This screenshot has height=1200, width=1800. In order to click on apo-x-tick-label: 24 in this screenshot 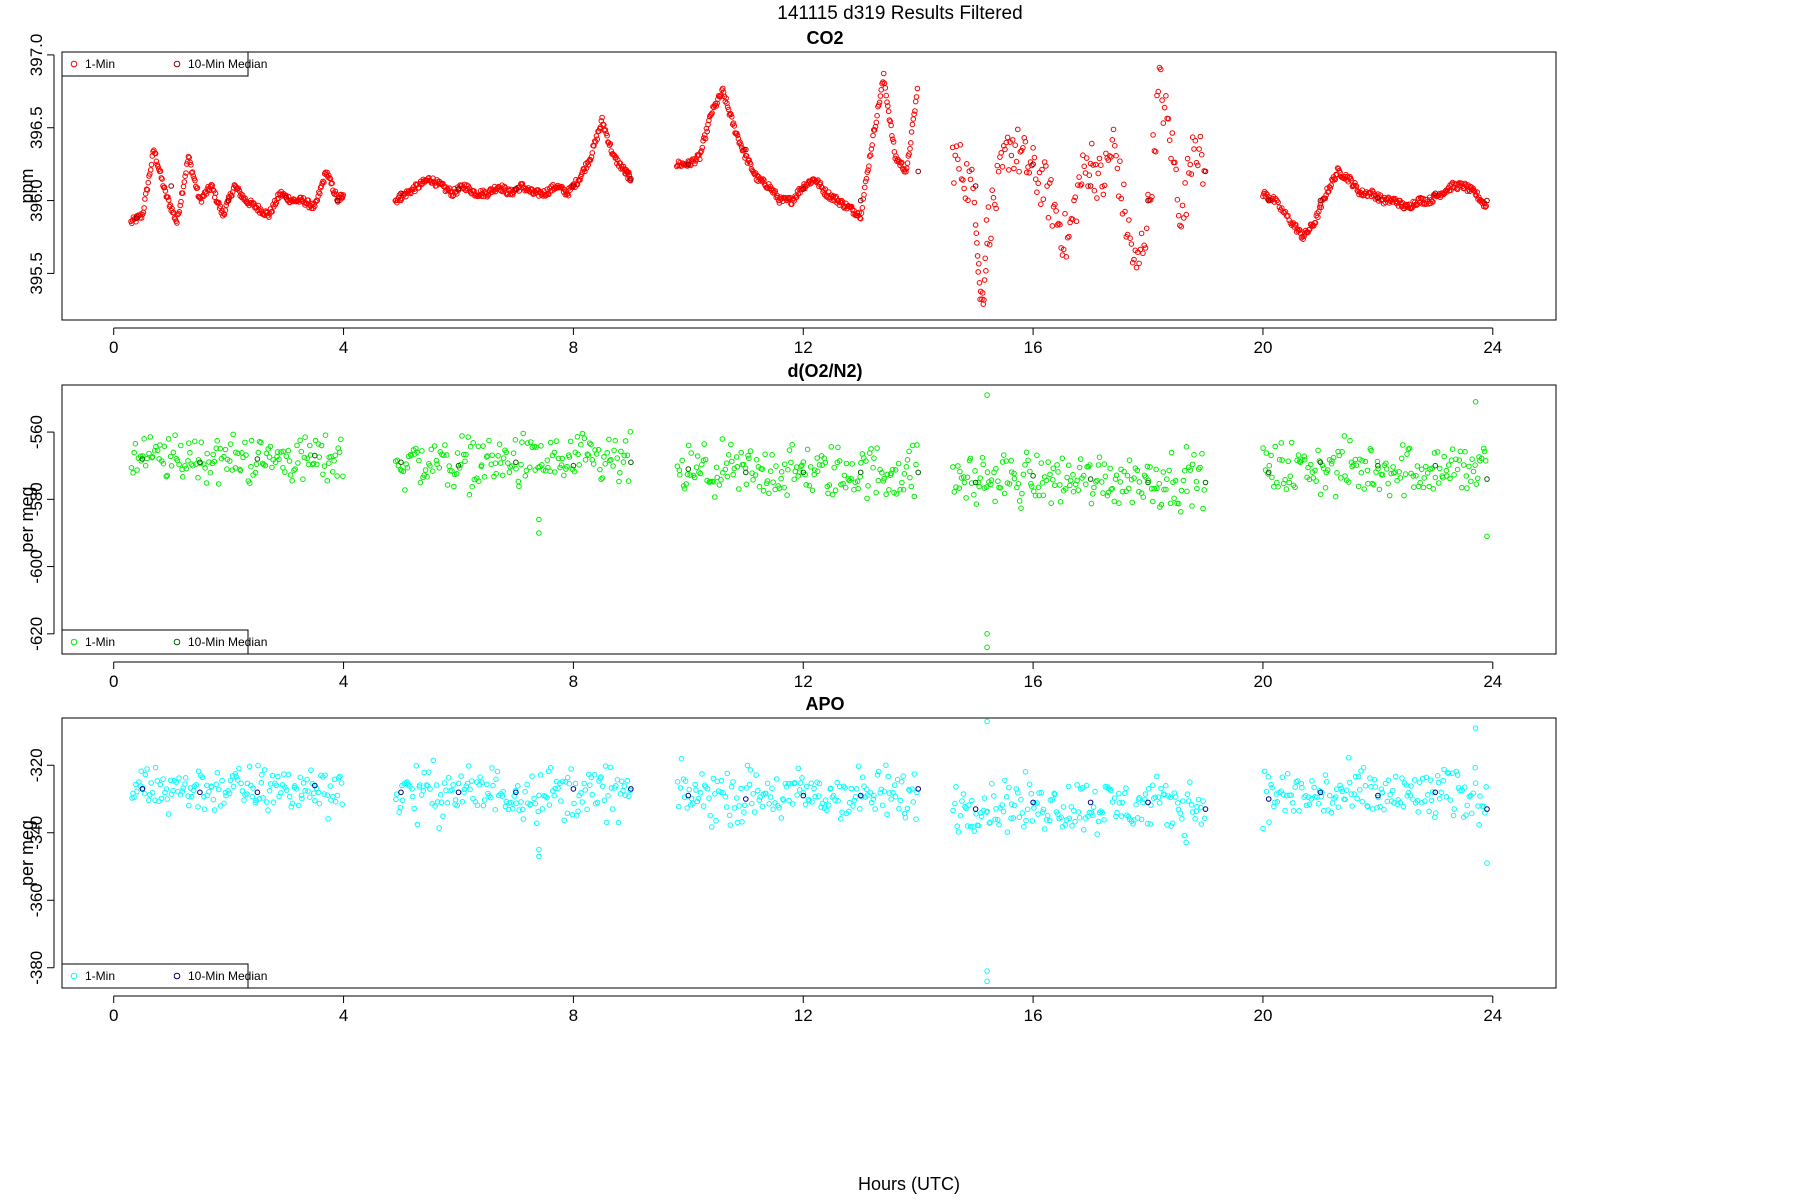, I will do `click(1492, 1015)`.